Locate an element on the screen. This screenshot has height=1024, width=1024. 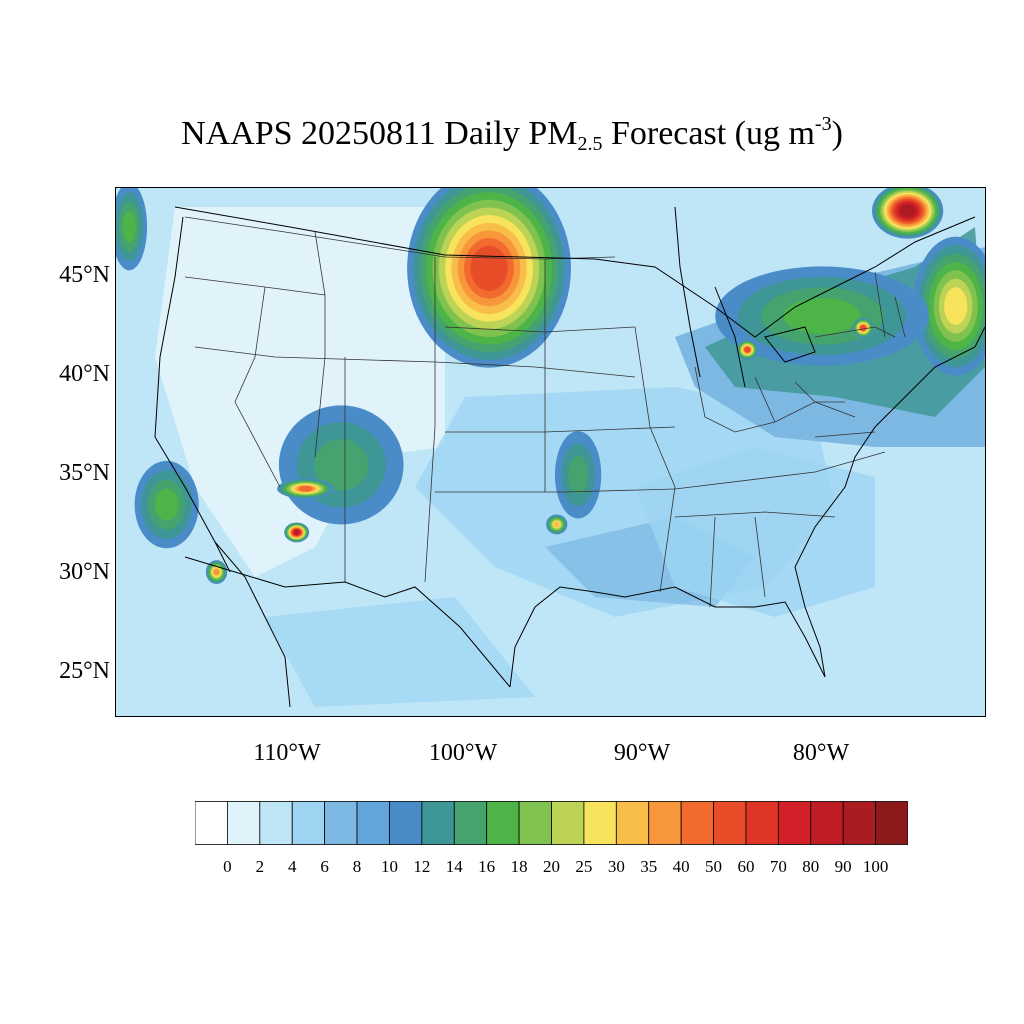
title-prefix: NAAPS 20250811 Daily PM is located at coordinates (379, 133).